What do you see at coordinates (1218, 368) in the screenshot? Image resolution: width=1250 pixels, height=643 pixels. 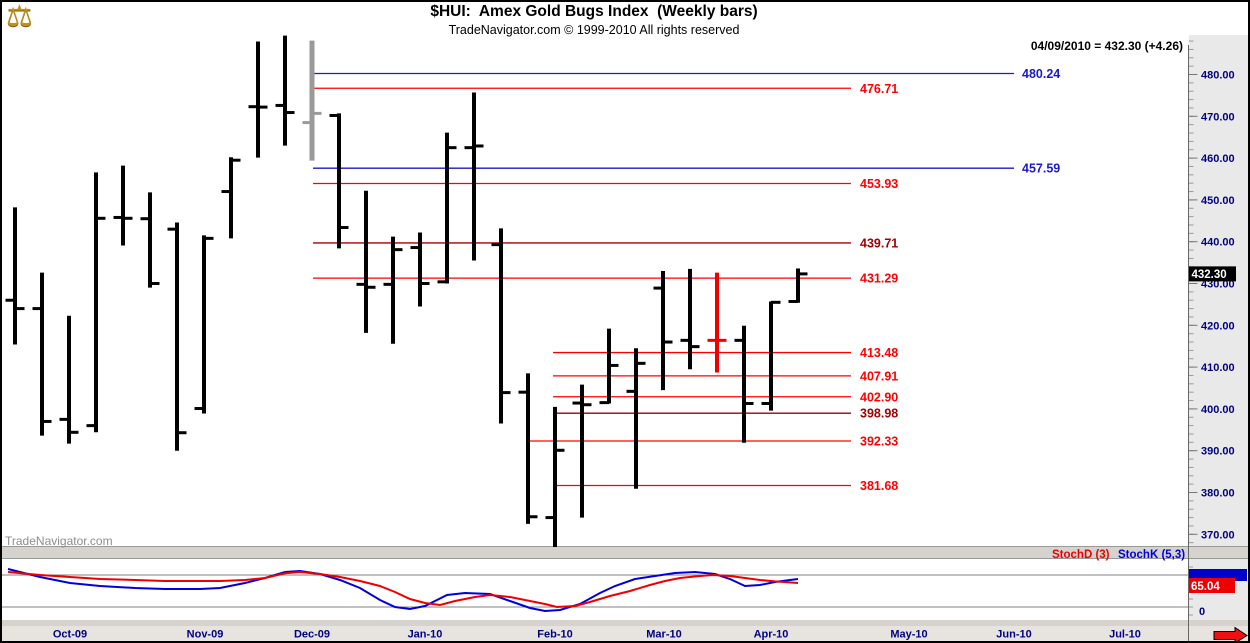 I see `price-axis-tick-label: 410.00` at bounding box center [1218, 368].